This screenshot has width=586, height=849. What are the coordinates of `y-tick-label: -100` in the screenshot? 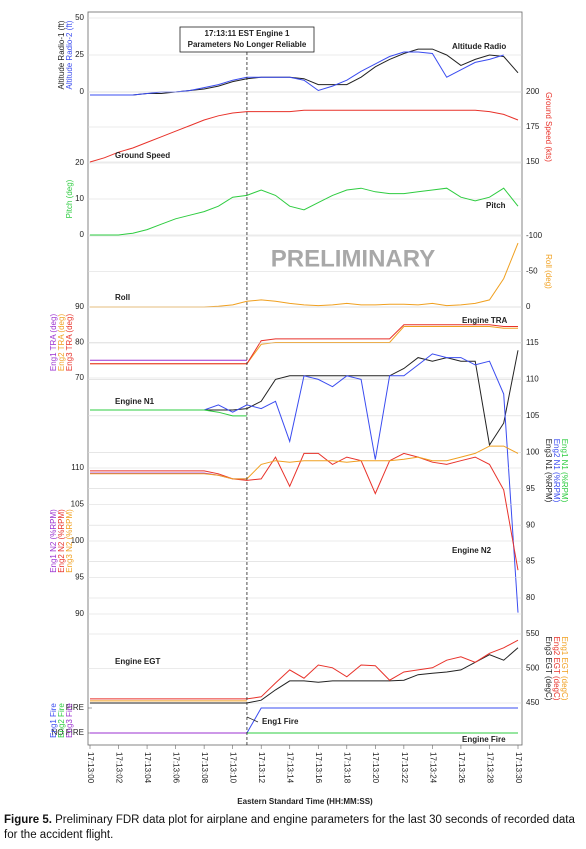 It's located at (534, 235).